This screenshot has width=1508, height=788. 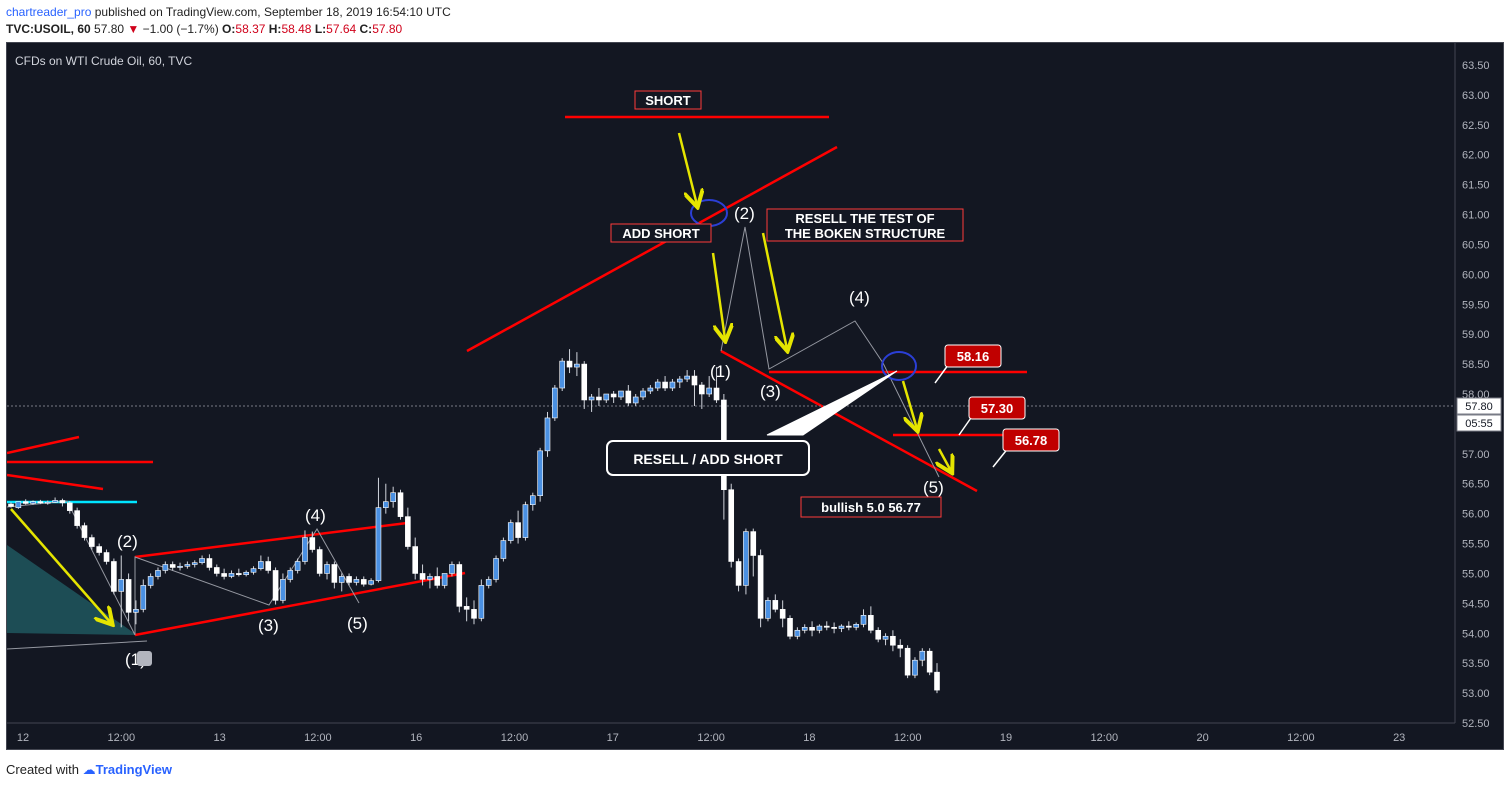 I want to click on trend-line-l1, so click(x=43, y=445).